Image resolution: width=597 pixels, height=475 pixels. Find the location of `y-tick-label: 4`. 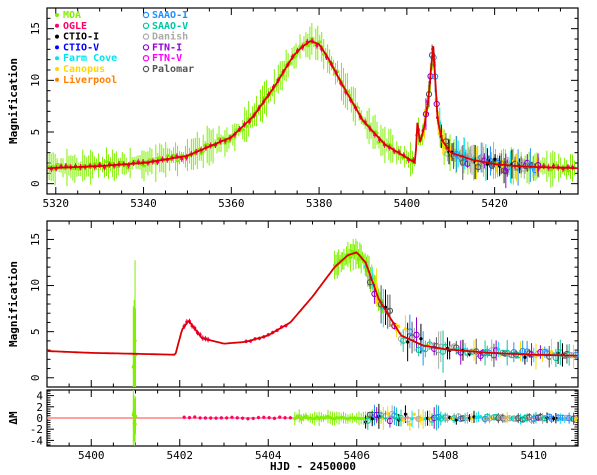

y-tick-label: 4 is located at coordinates (39, 396).